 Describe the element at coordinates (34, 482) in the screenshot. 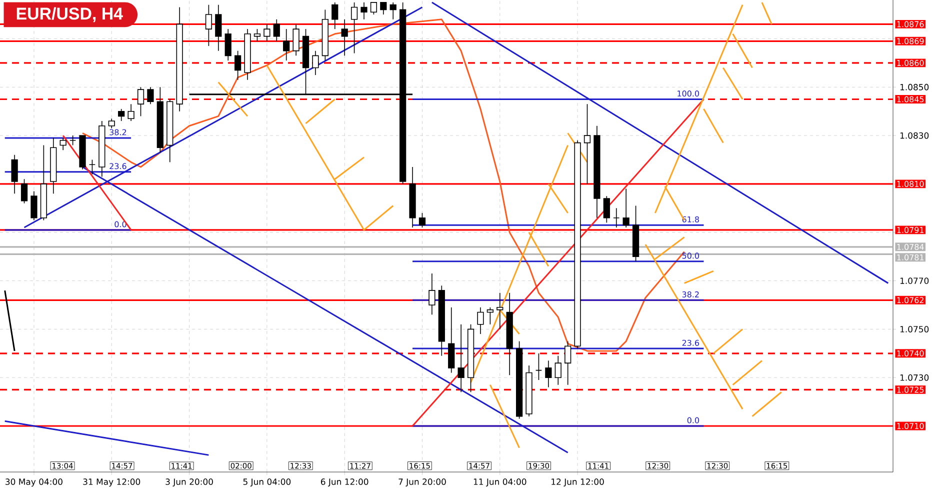

I see `x-tick-label: 30 May 04:00` at that location.